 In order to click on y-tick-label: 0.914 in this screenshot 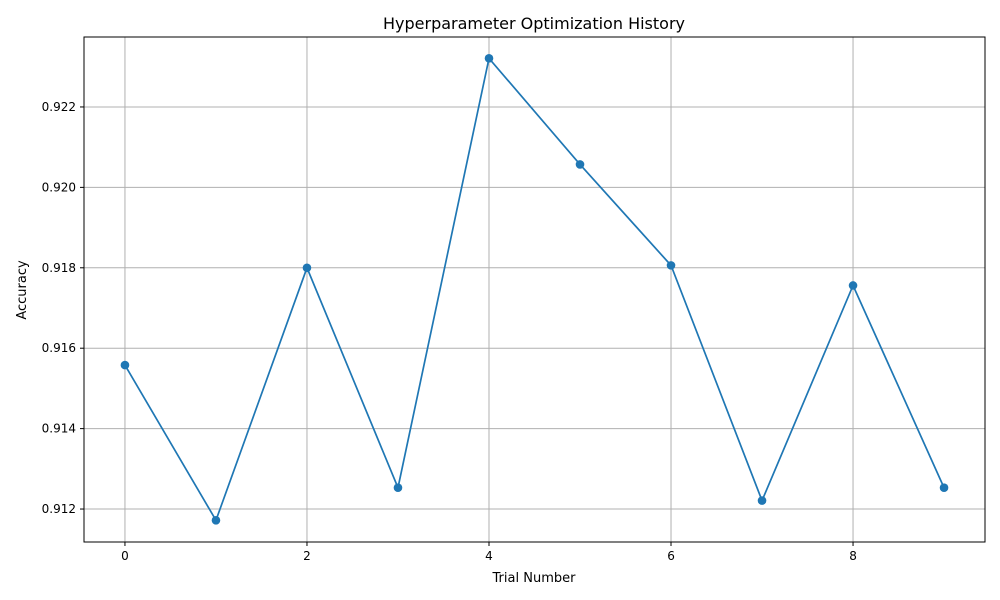, I will do `click(59, 429)`.